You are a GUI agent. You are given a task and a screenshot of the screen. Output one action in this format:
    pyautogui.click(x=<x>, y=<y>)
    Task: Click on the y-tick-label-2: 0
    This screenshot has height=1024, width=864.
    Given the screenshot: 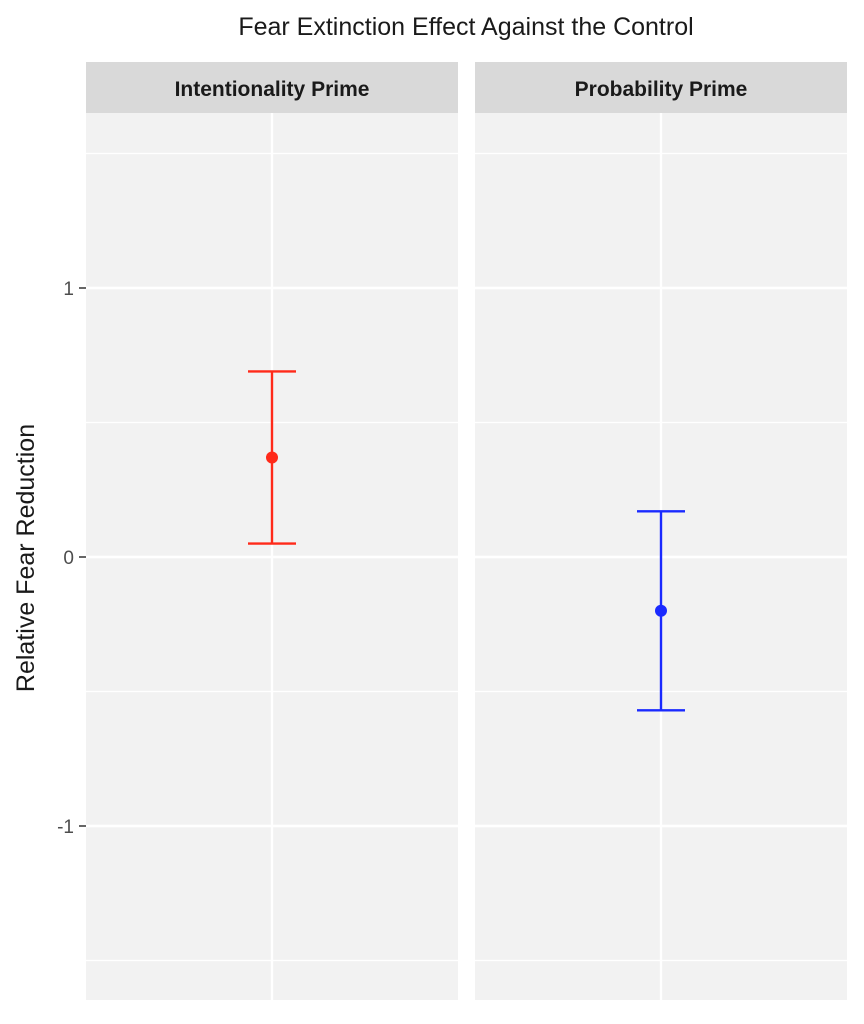 What is the action you would take?
    pyautogui.click(x=68, y=558)
    